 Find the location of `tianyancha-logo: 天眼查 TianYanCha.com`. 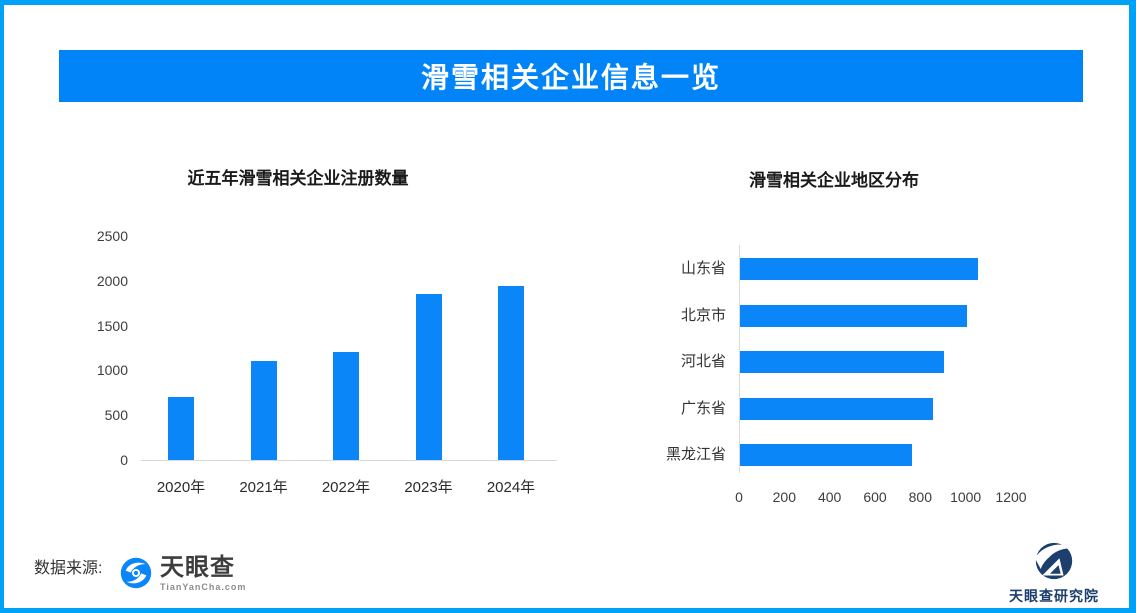

tianyancha-logo: 天眼查 TianYanCha.com is located at coordinates (183, 573).